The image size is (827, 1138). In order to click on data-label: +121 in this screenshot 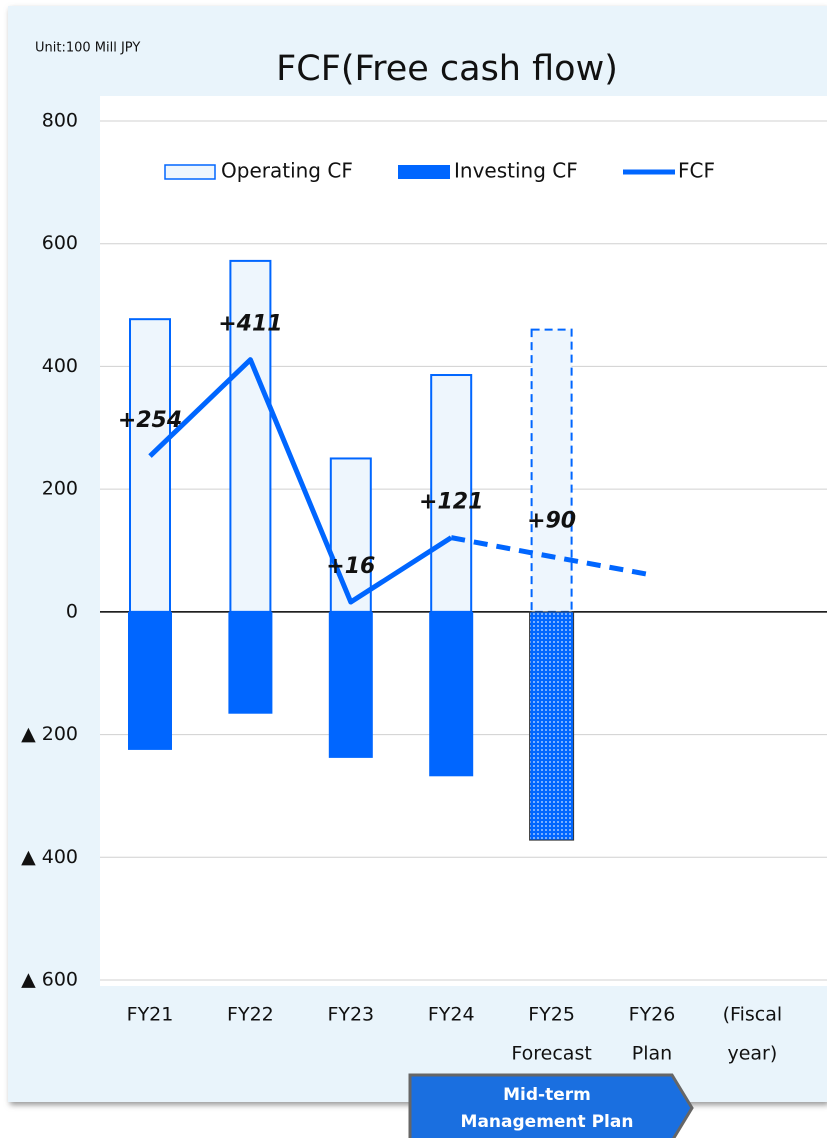, I will do `click(451, 502)`.